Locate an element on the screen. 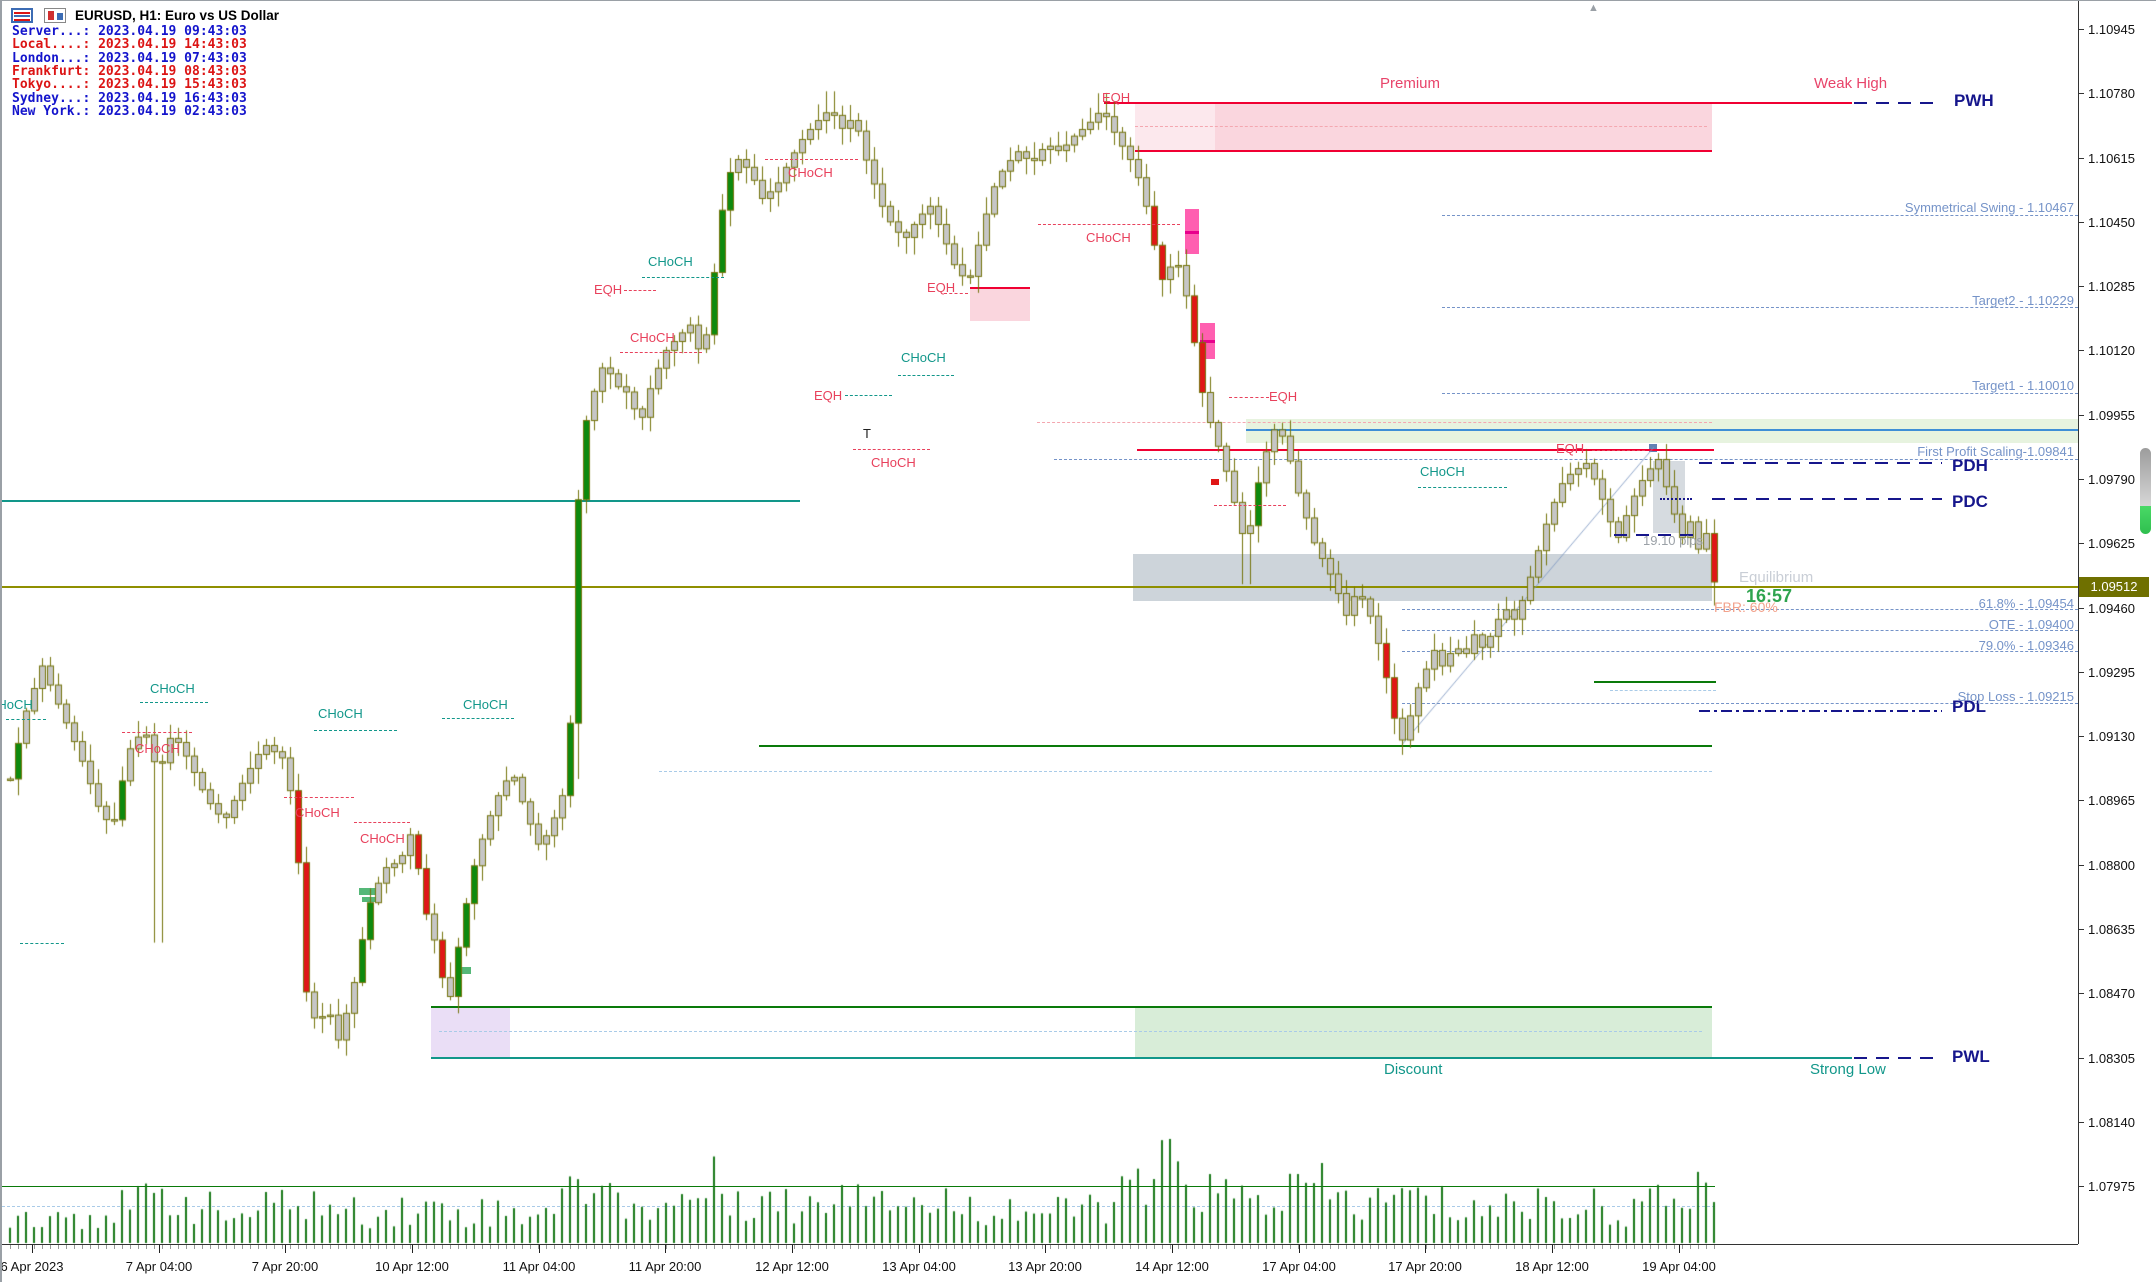 This screenshot has height=1282, width=2156. price-tick-label: 1.09130 is located at coordinates (2111, 737).